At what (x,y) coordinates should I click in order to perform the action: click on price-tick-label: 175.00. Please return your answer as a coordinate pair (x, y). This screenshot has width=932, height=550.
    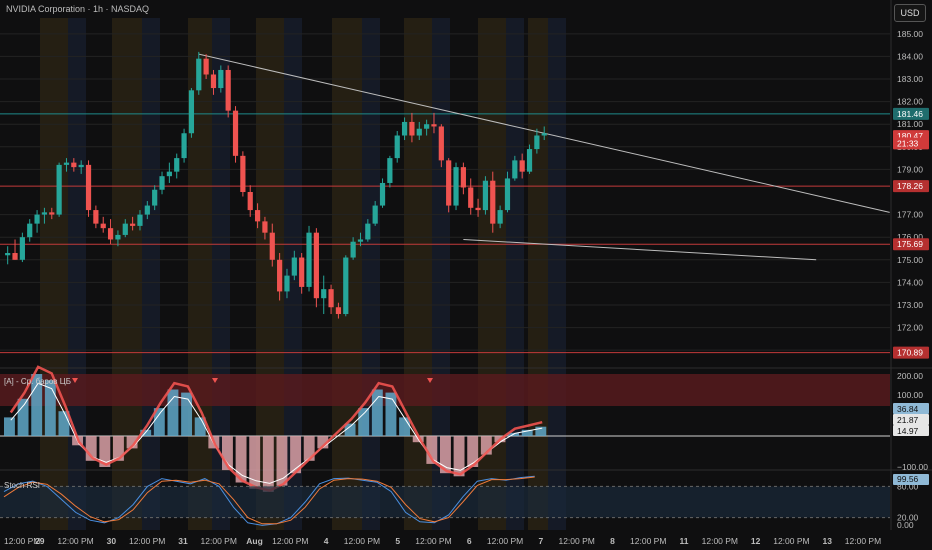
    Looking at the image, I should click on (910, 260).